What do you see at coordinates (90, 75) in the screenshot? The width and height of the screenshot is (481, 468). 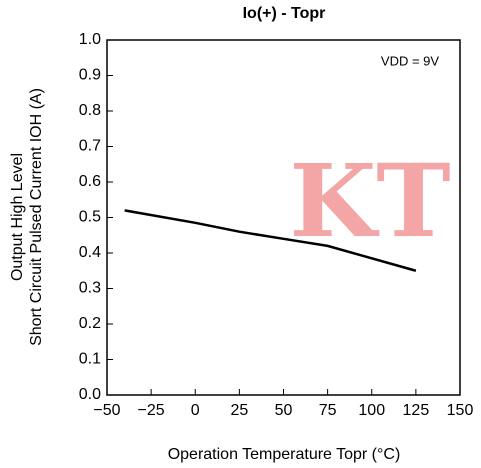 I see `y-tick-label: 0.9` at bounding box center [90, 75].